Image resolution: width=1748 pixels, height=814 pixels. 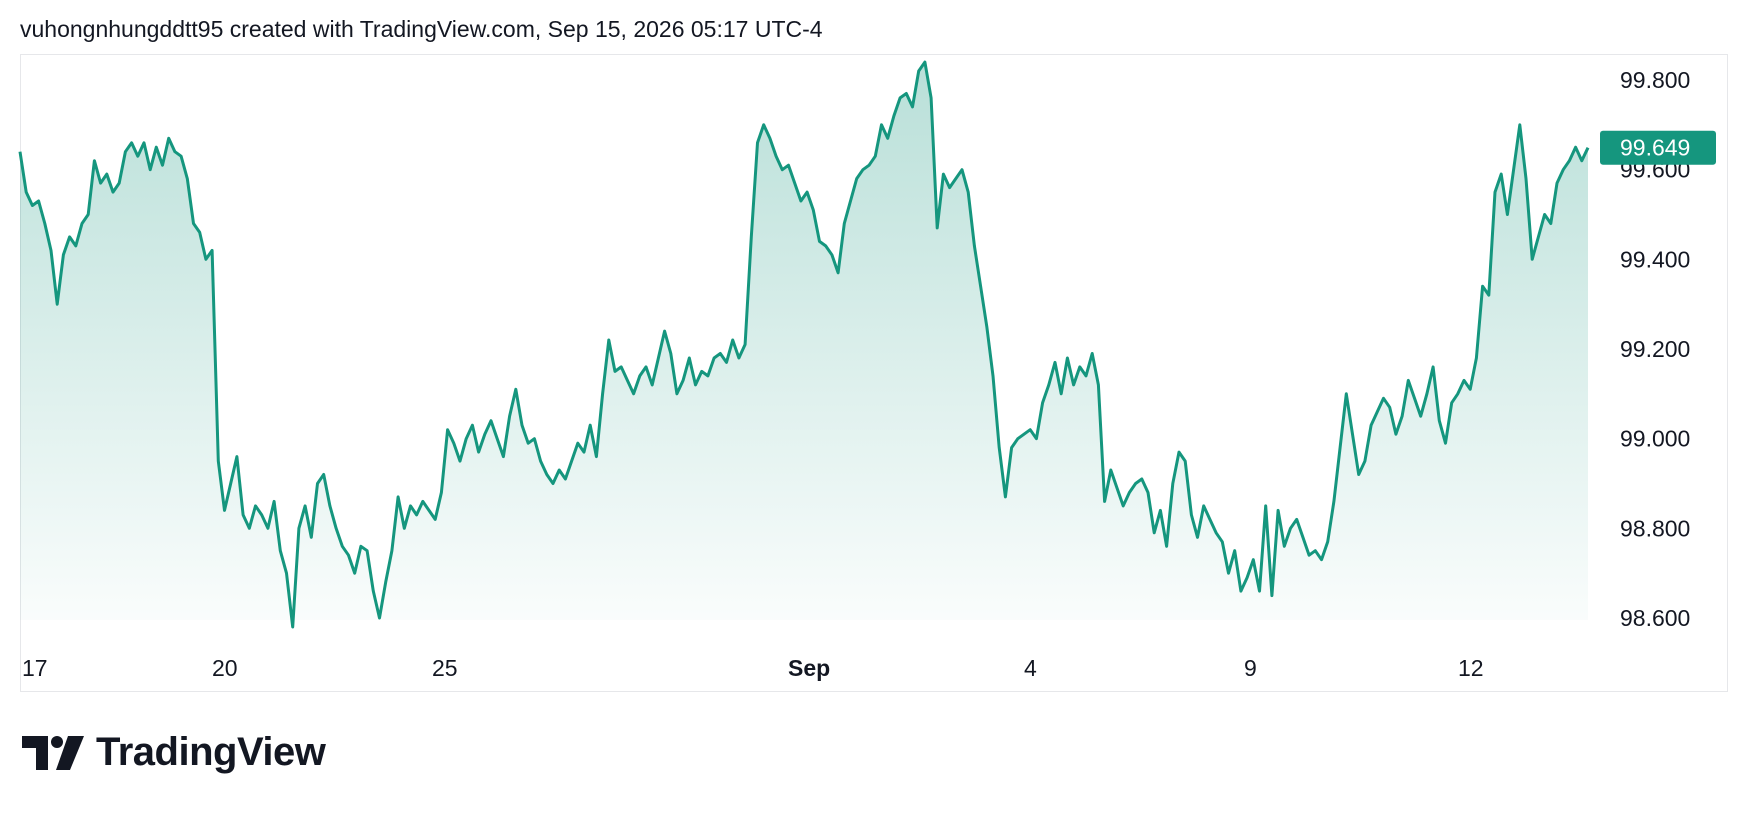 I want to click on x-tick-label: Sep, so click(x=809, y=668).